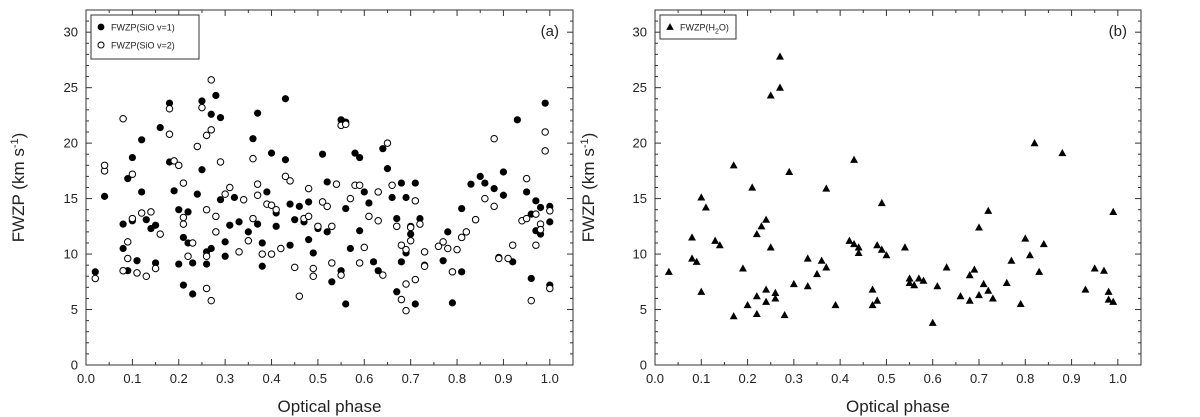 This screenshot has width=1200, height=417. I want to click on legend-marker, so click(101, 45).